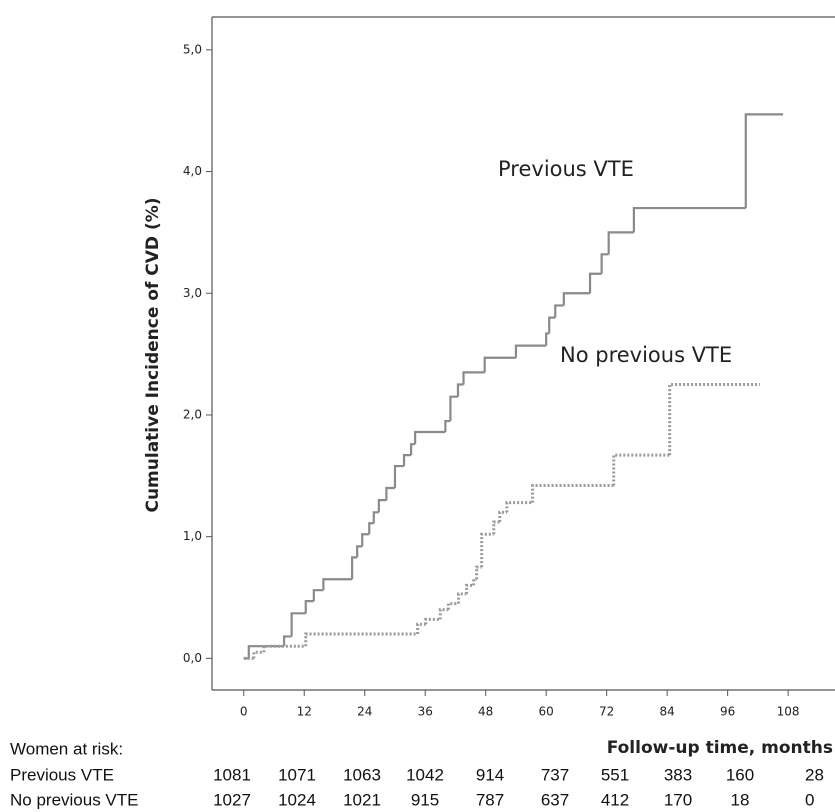  What do you see at coordinates (740, 774) in the screenshot?
I see `risk-count: 160` at bounding box center [740, 774].